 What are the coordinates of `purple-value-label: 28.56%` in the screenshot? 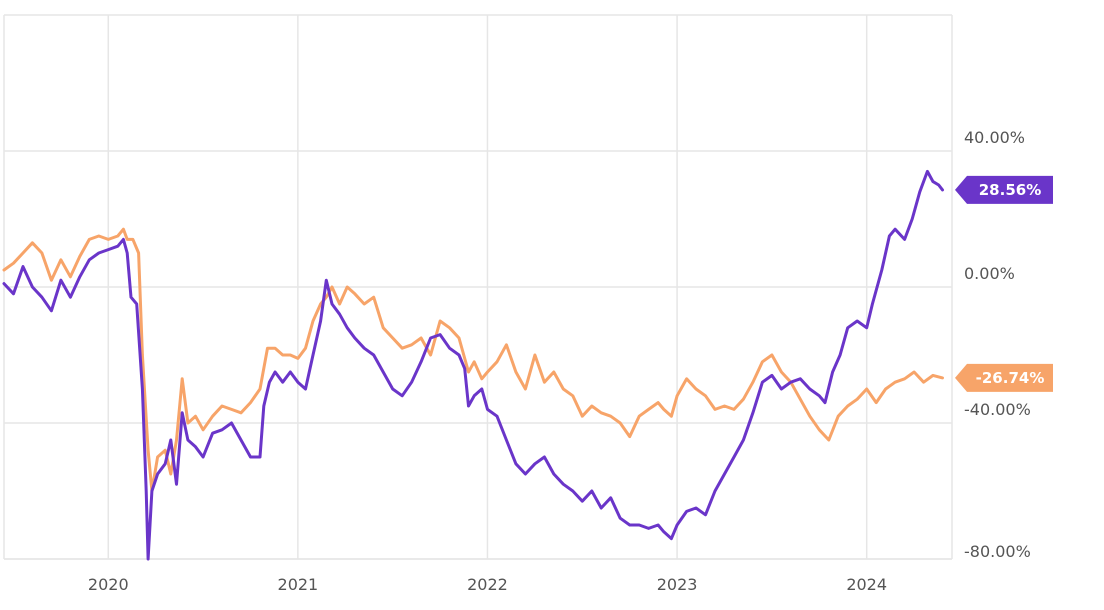 It's located at (1010, 190).